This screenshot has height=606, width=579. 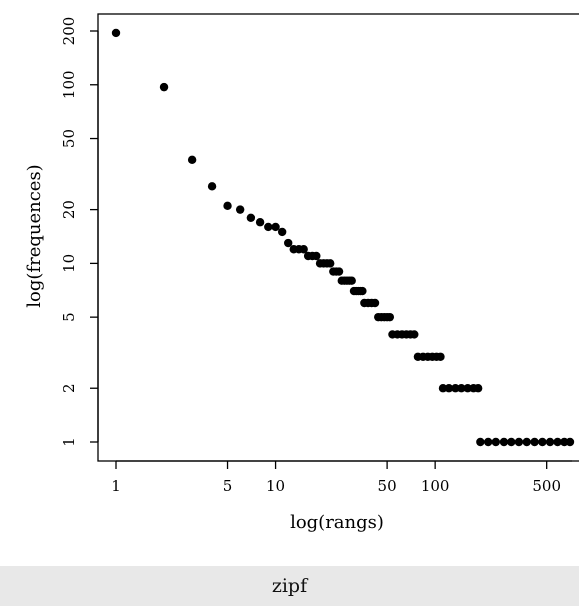 I want to click on x-tick-label: 10, so click(x=275, y=486).